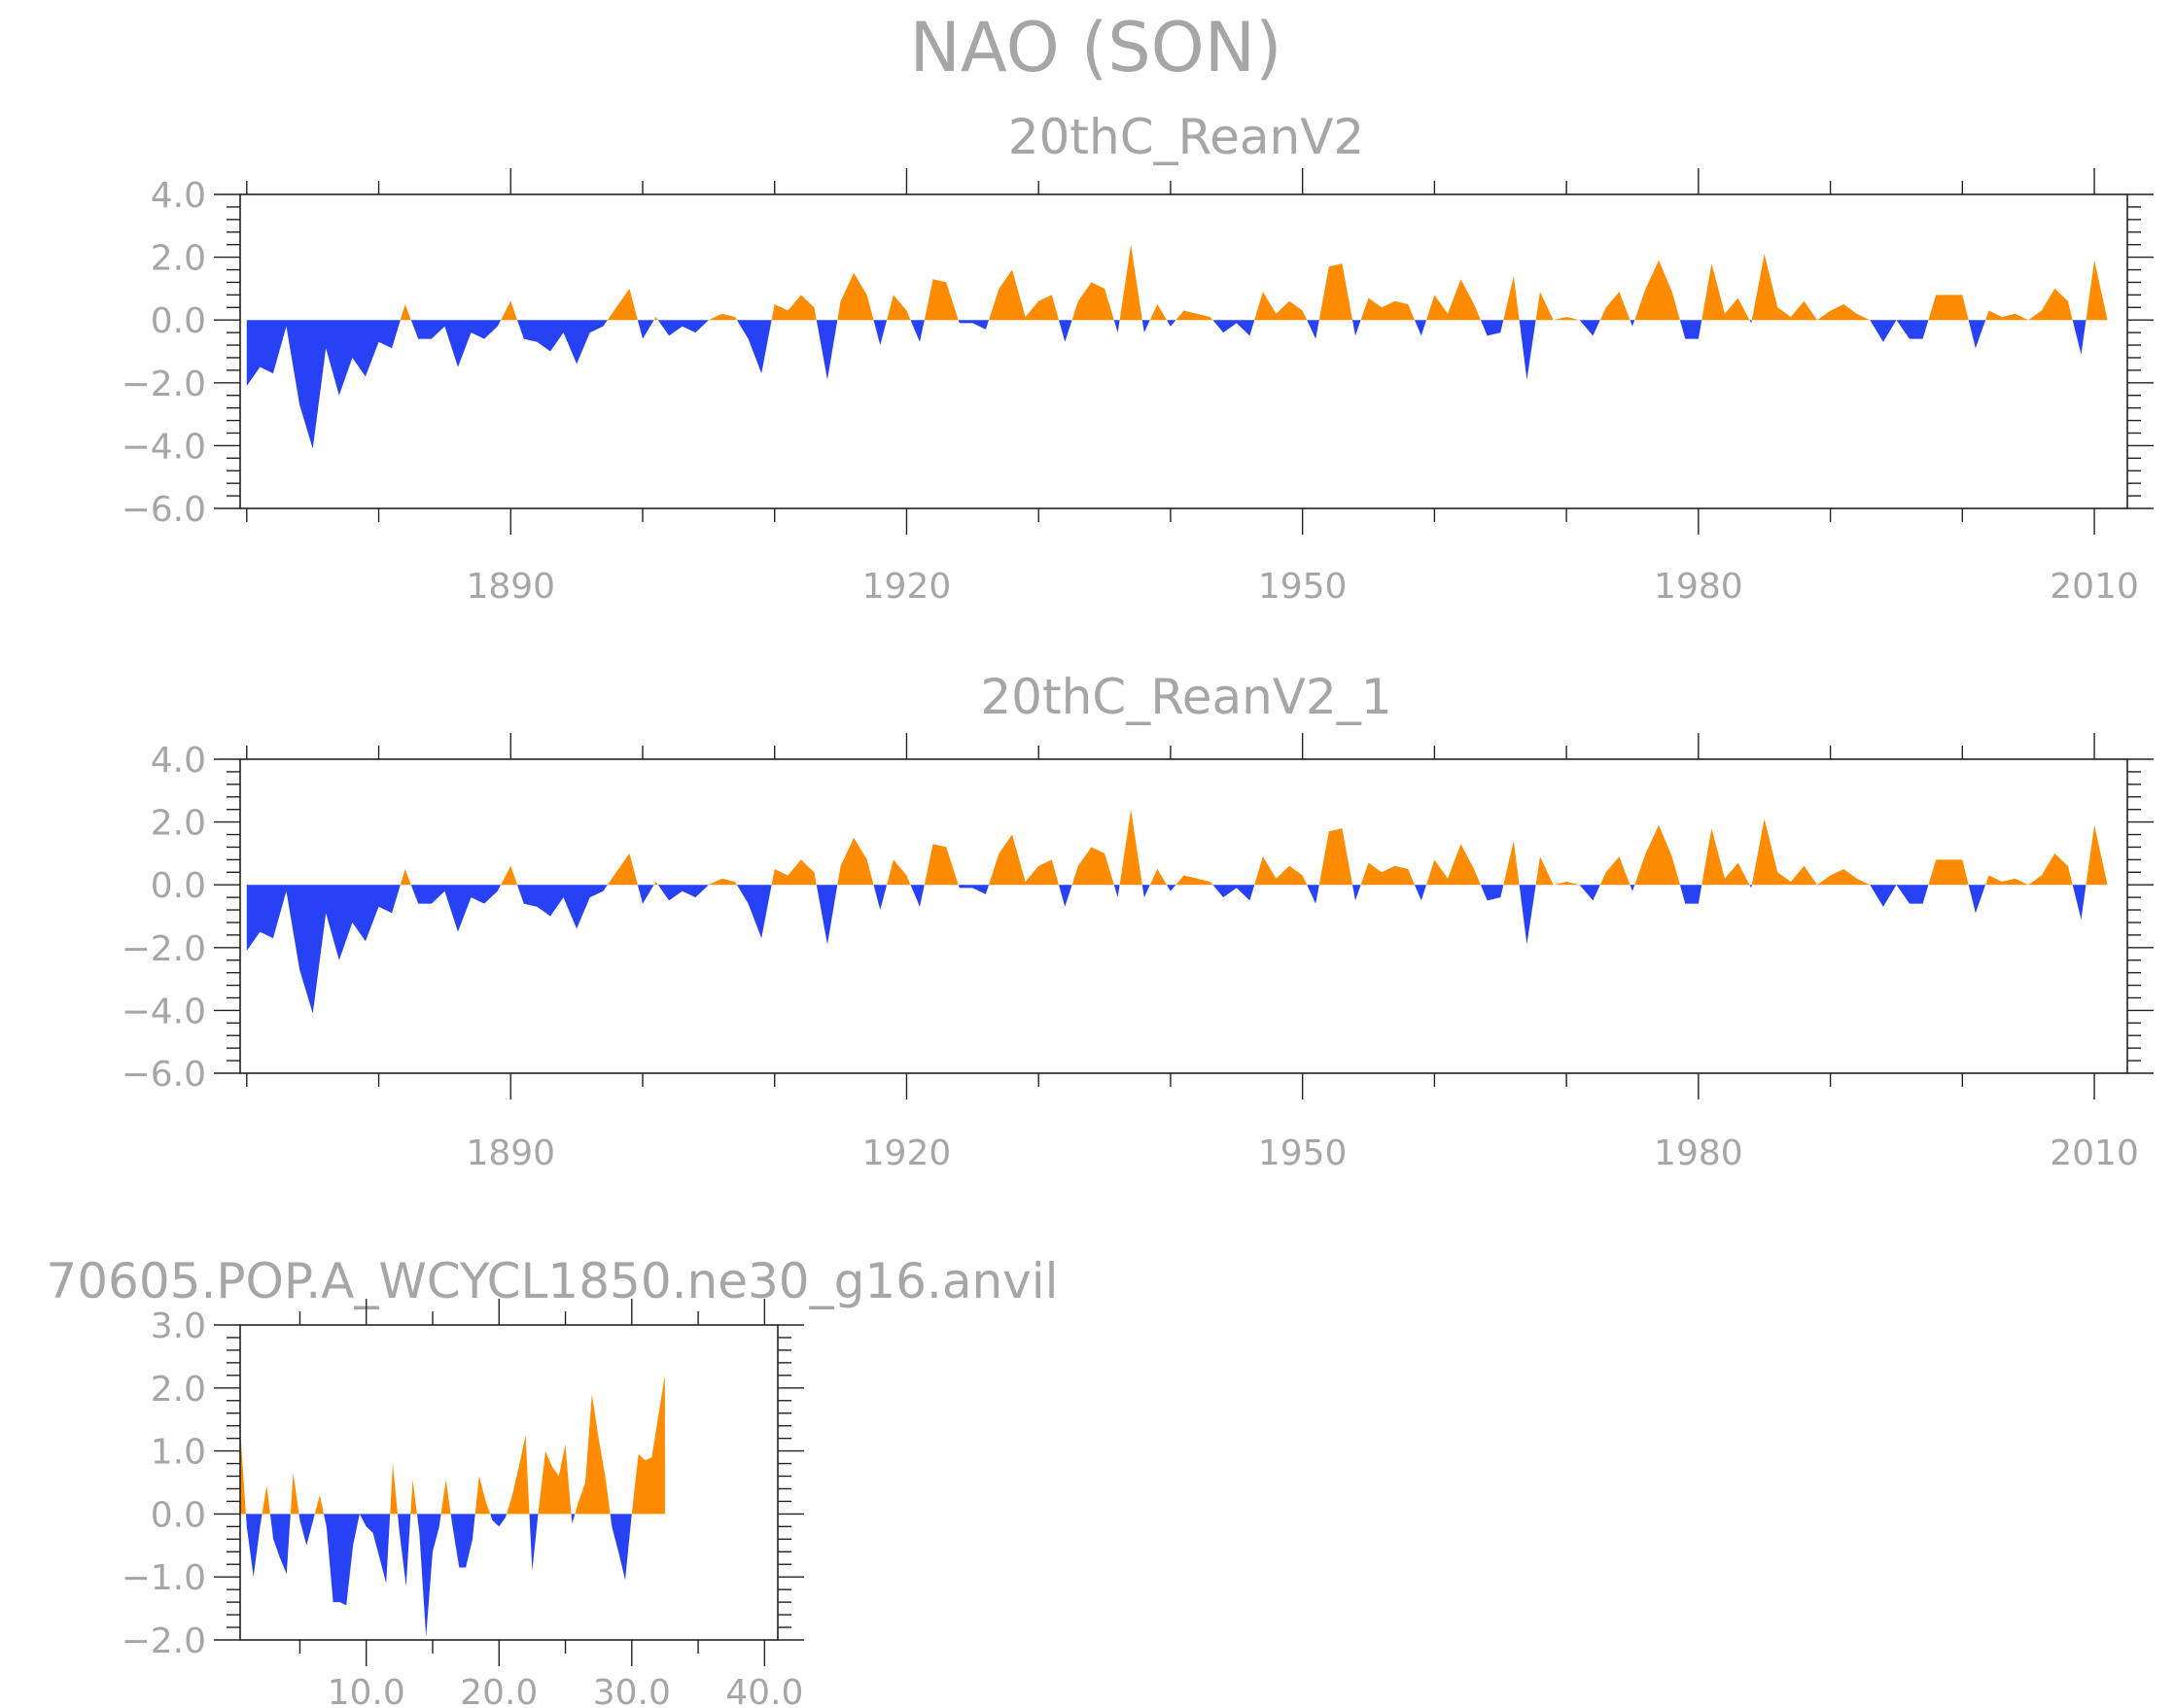  What do you see at coordinates (2094, 587) in the screenshot?
I see `x-tick-label: 2010` at bounding box center [2094, 587].